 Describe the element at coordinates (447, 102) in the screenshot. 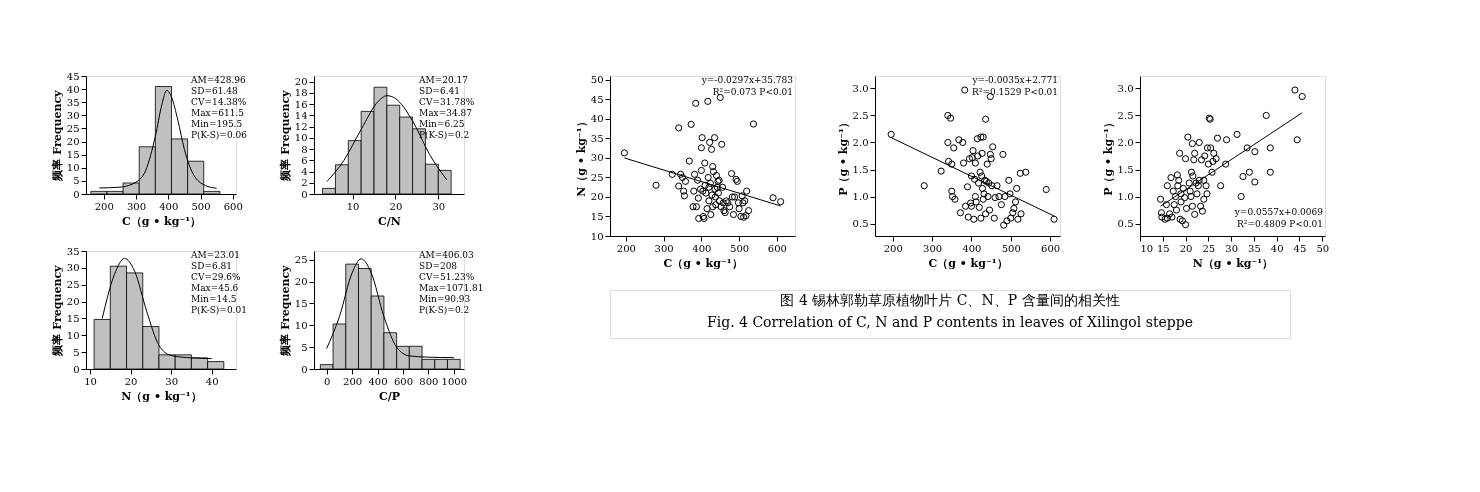

I see `annotation: CV=31.78%` at that location.